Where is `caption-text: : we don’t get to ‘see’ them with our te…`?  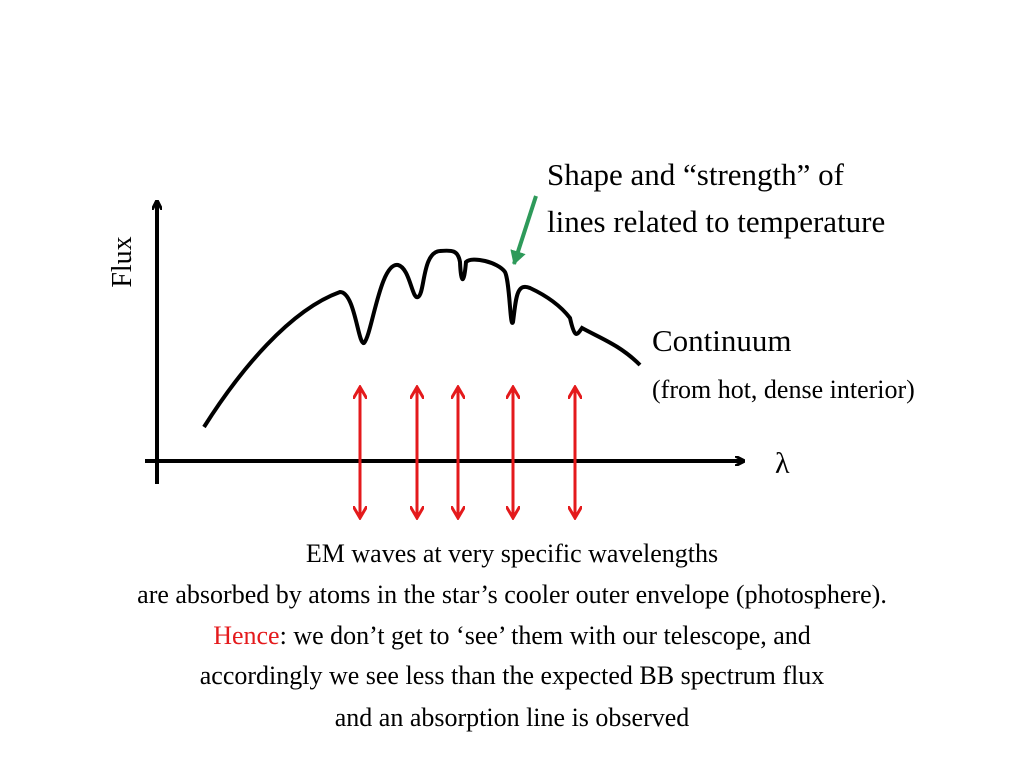 caption-text: : we don’t get to ‘see’ them with our te… is located at coordinates (545, 635).